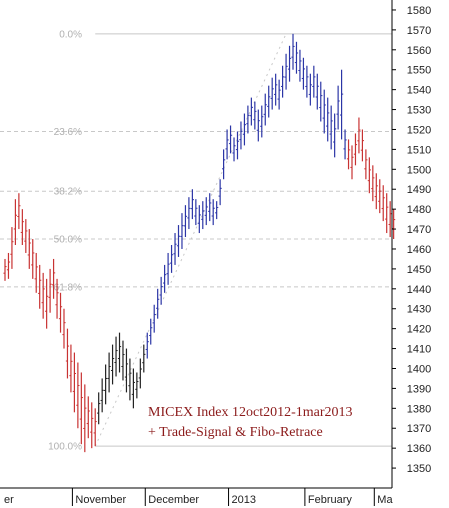 The image size is (449, 508). Describe the element at coordinates (419, 449) in the screenshot. I see `y-tick-label: 1360` at that location.